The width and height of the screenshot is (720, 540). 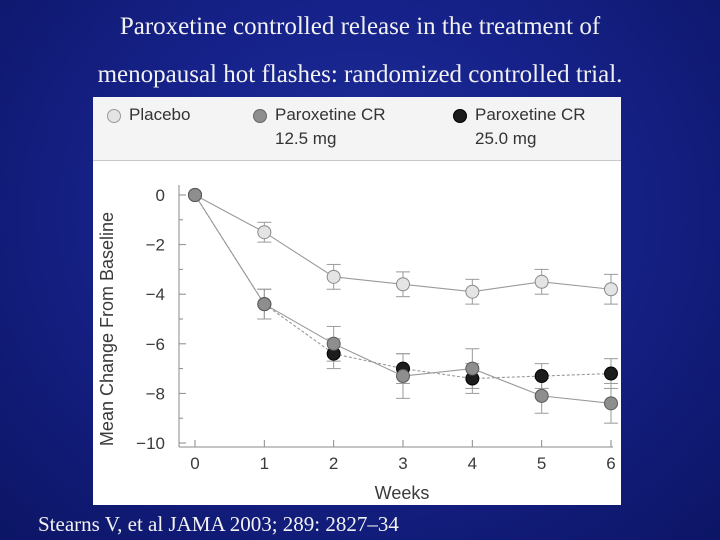 I want to click on y-tick-label: 0, so click(x=160, y=195).